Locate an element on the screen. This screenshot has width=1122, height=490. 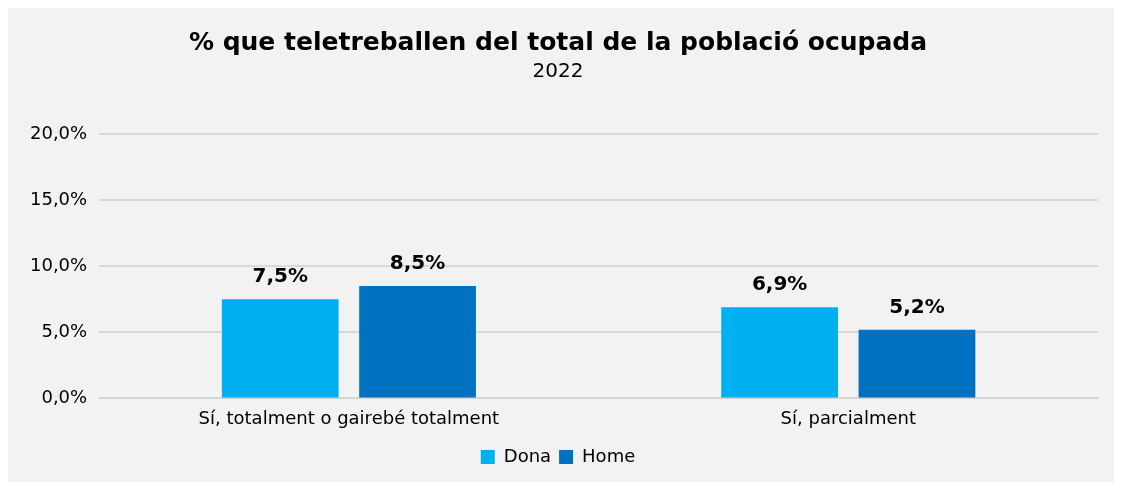
chart-title: % que teletreballen del total de la població ocupada is located at coordinates (558, 41).